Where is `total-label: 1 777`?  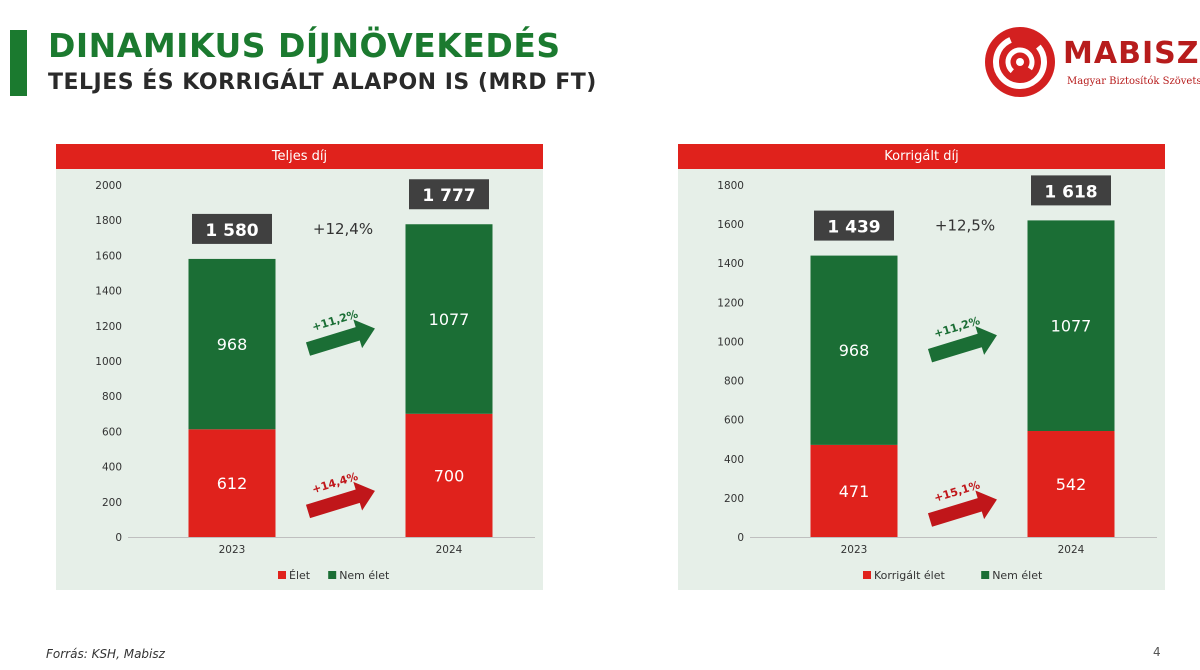 total-label: 1 777 is located at coordinates (448, 196).